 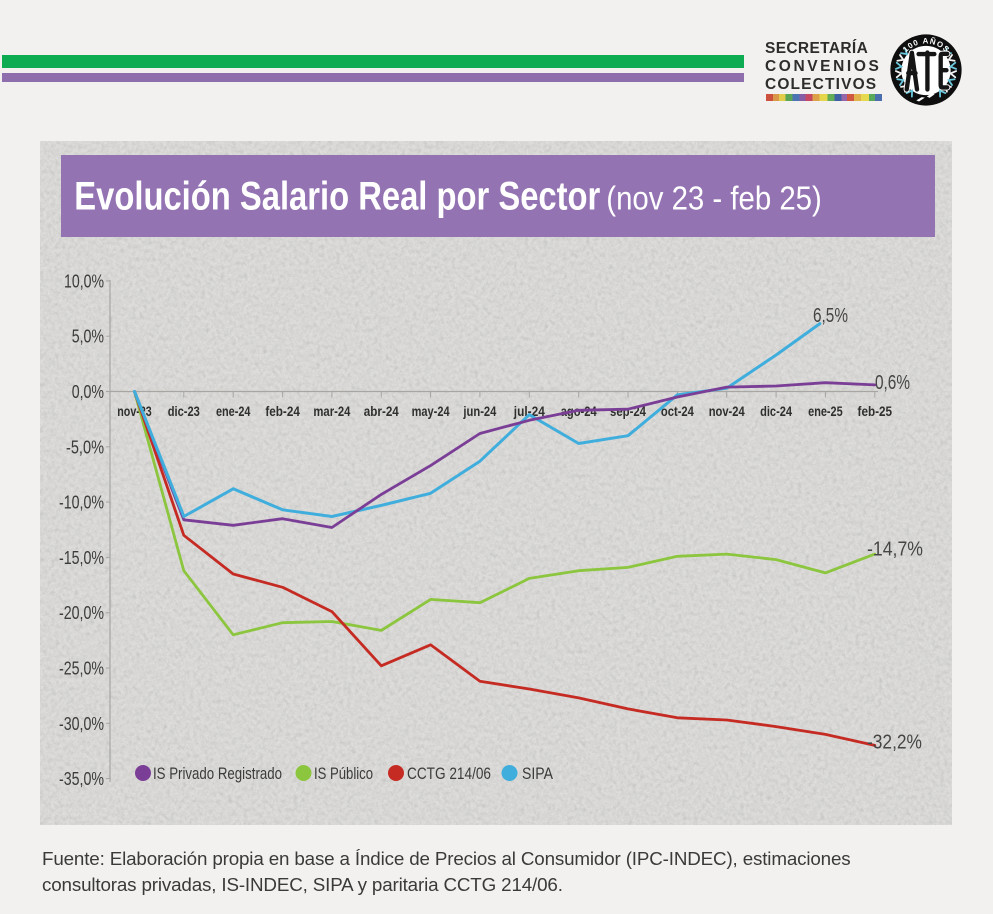 I want to click on svg-text: (nov 23 - feb 25), so click(x=714, y=198).